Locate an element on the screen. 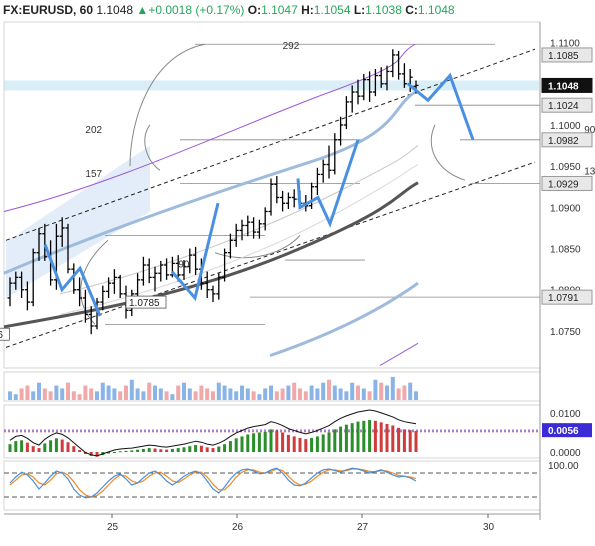 This screenshot has width=595, height=546. price-label: 1.1085 is located at coordinates (563, 56).